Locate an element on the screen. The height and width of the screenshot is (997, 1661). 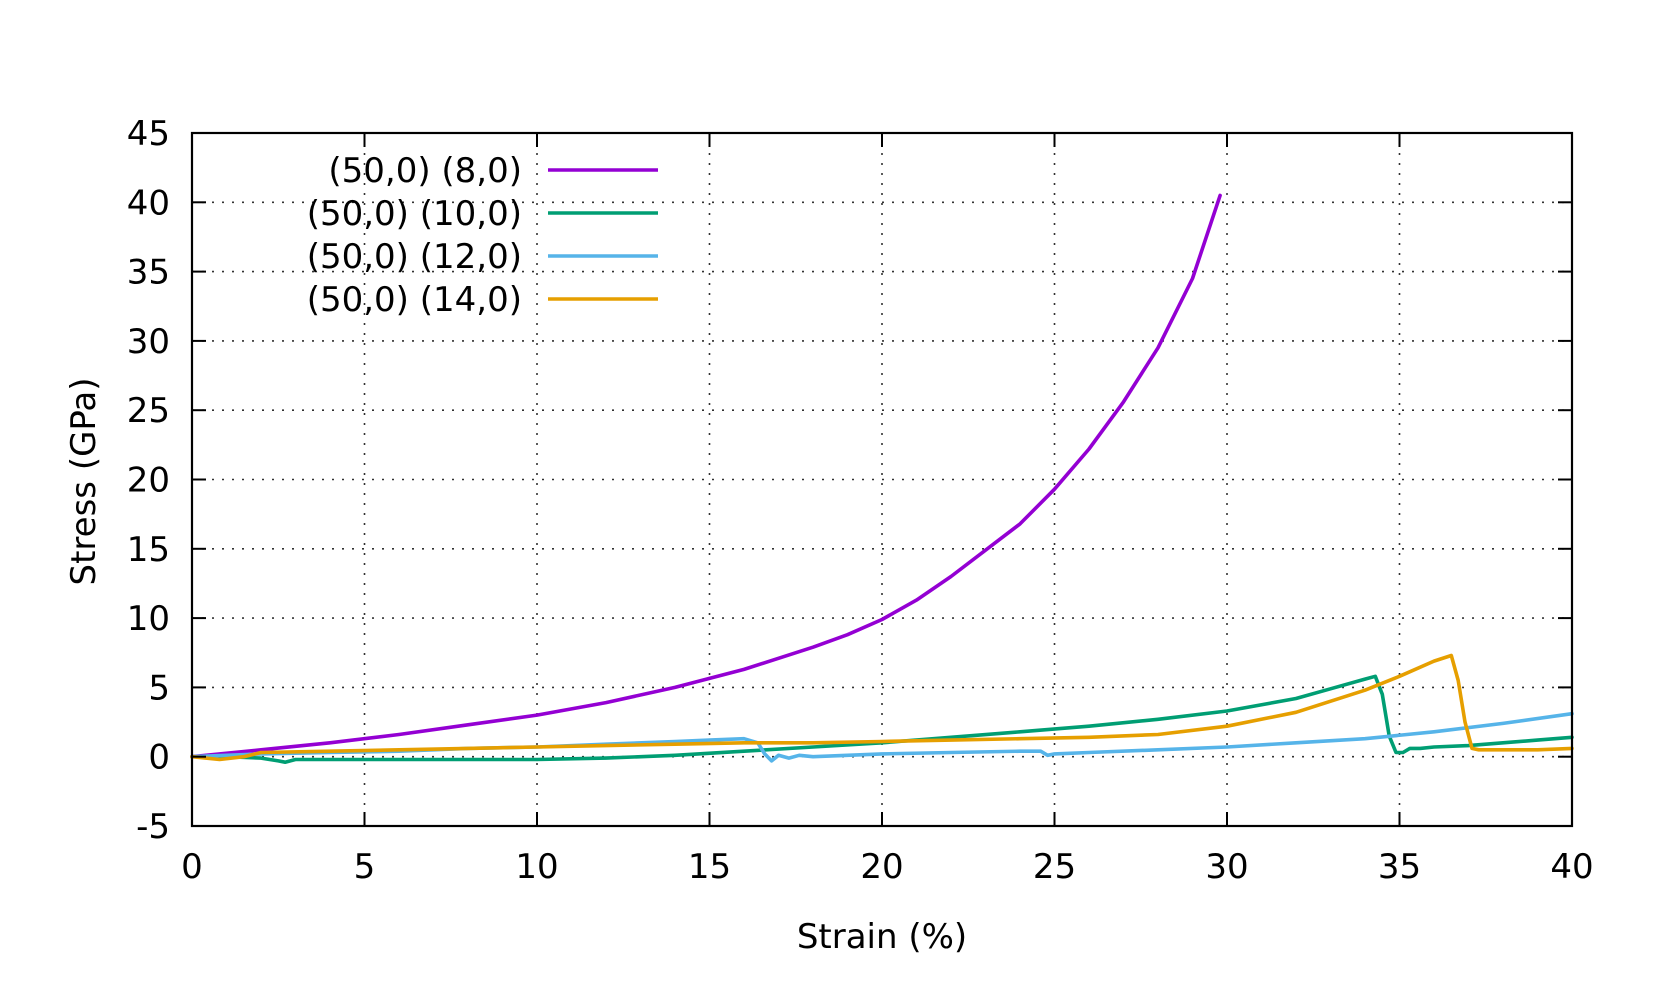
x-tick-label: 5 is located at coordinates (365, 867).